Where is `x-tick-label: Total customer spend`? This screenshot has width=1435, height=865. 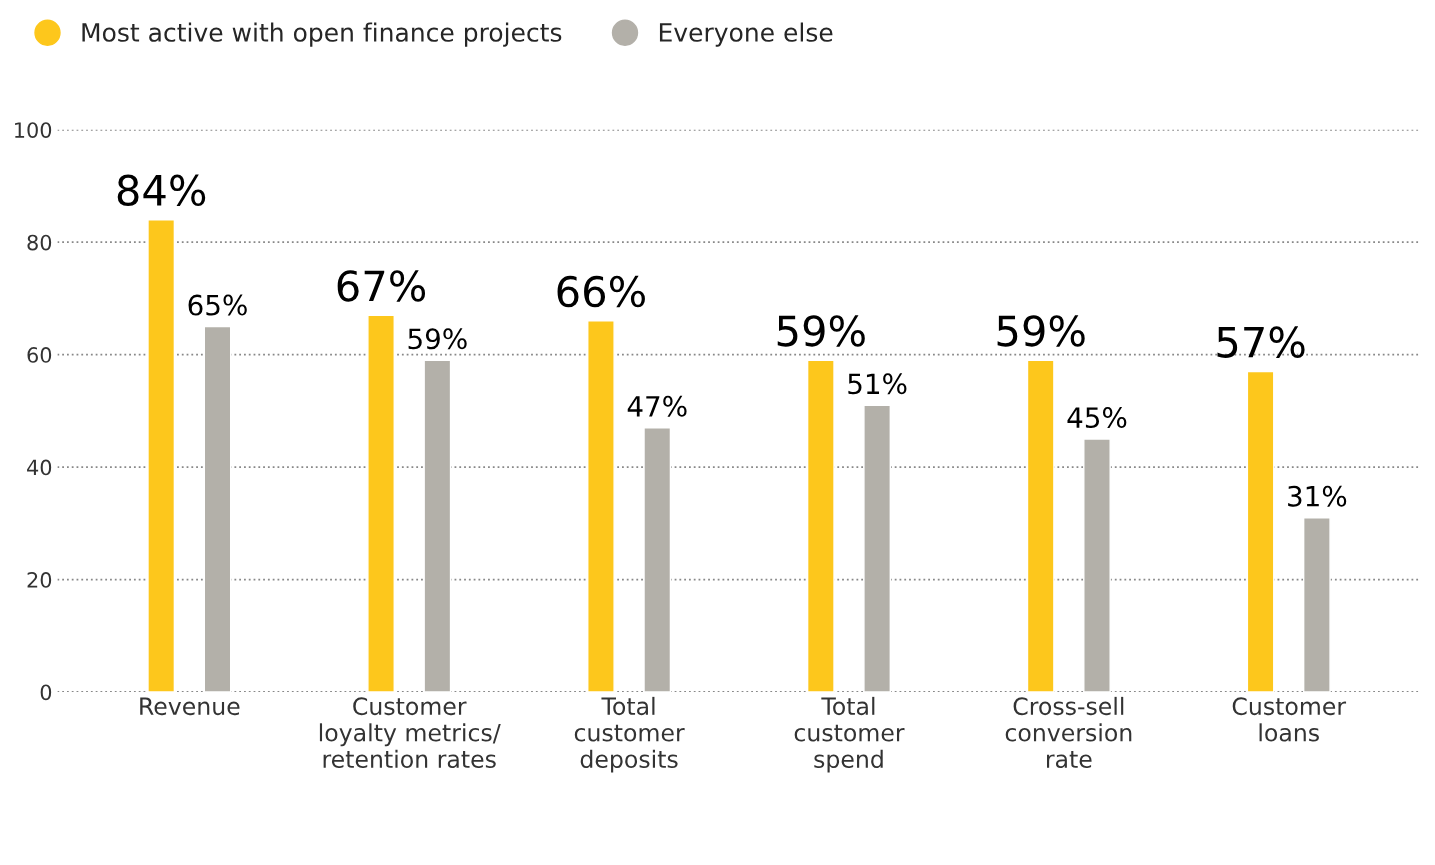 x-tick-label: Total customer spend is located at coordinates (849, 734).